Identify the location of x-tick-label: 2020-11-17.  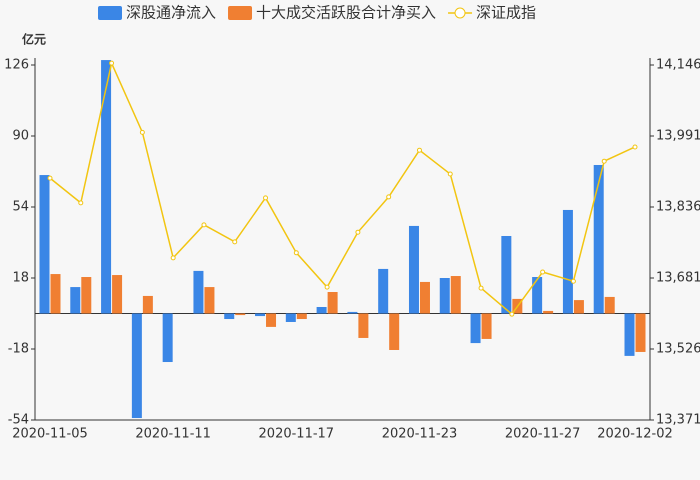
(297, 434).